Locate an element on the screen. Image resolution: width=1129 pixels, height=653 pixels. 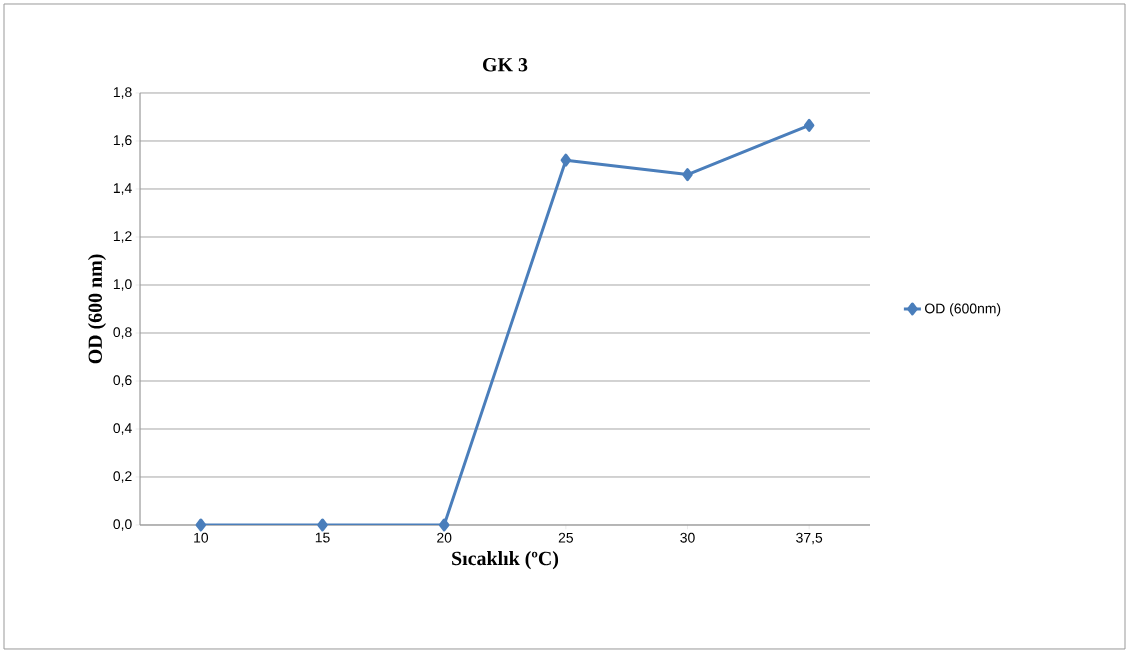
y-tick-label: 0,8 is located at coordinates (122, 333).